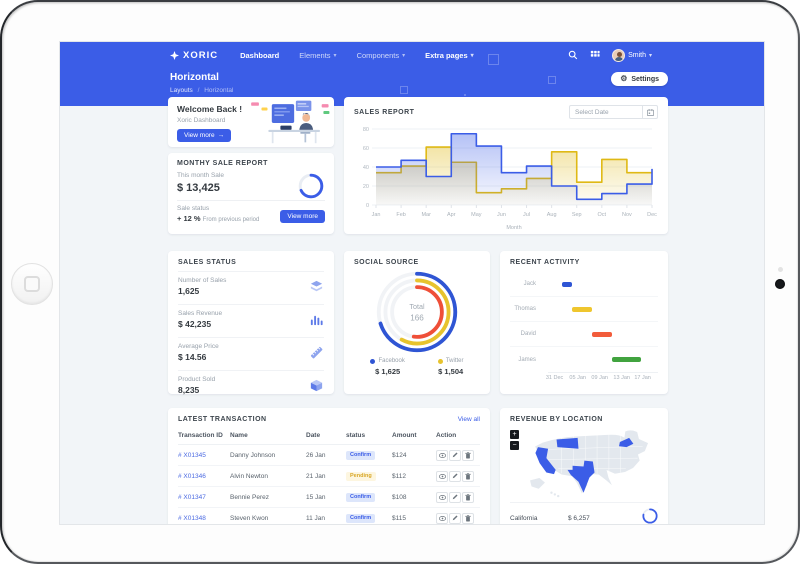 The height and width of the screenshot is (564, 800). What do you see at coordinates (573, 55) in the screenshot?
I see `search-icon` at bounding box center [573, 55].